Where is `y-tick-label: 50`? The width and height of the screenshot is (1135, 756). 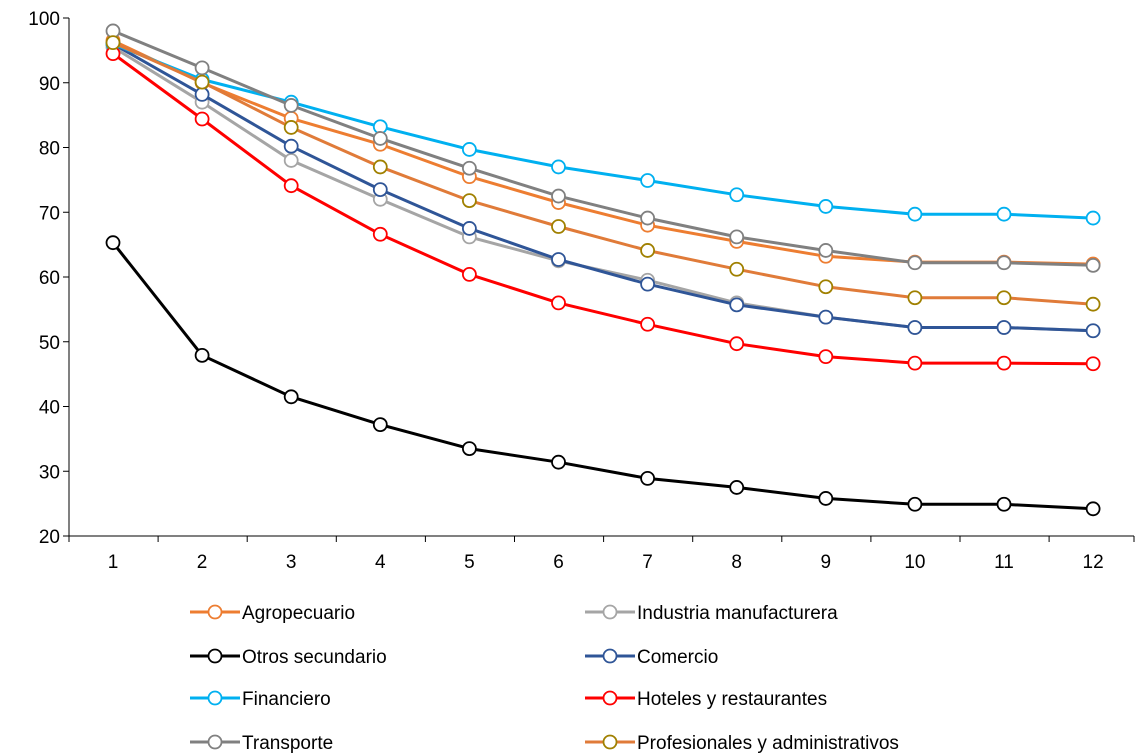
y-tick-label: 50 is located at coordinates (49, 343).